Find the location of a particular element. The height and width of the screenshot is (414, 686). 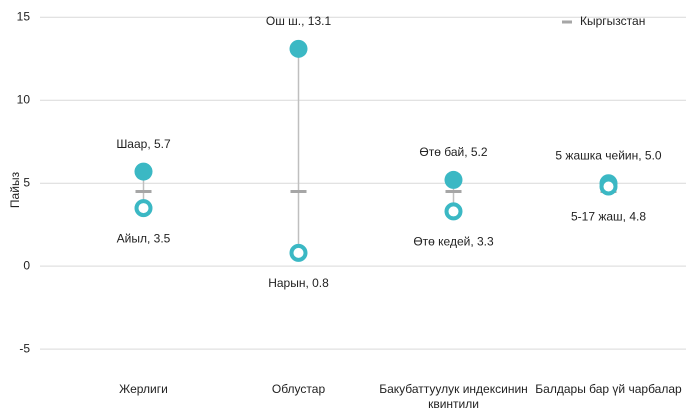

data-label: Өтө кедей, 3.3 is located at coordinates (453, 242).